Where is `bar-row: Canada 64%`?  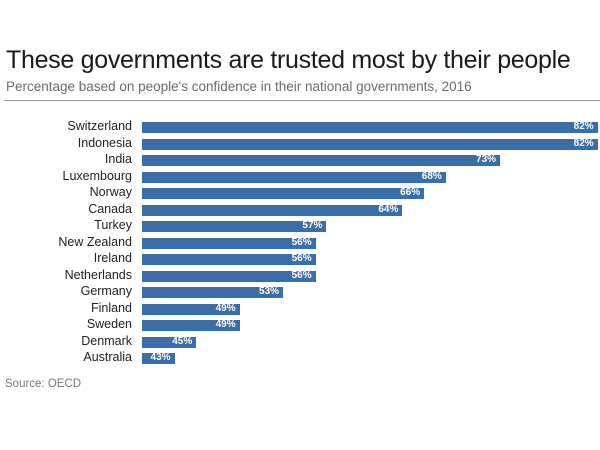 bar-row: Canada 64% is located at coordinates (300, 208).